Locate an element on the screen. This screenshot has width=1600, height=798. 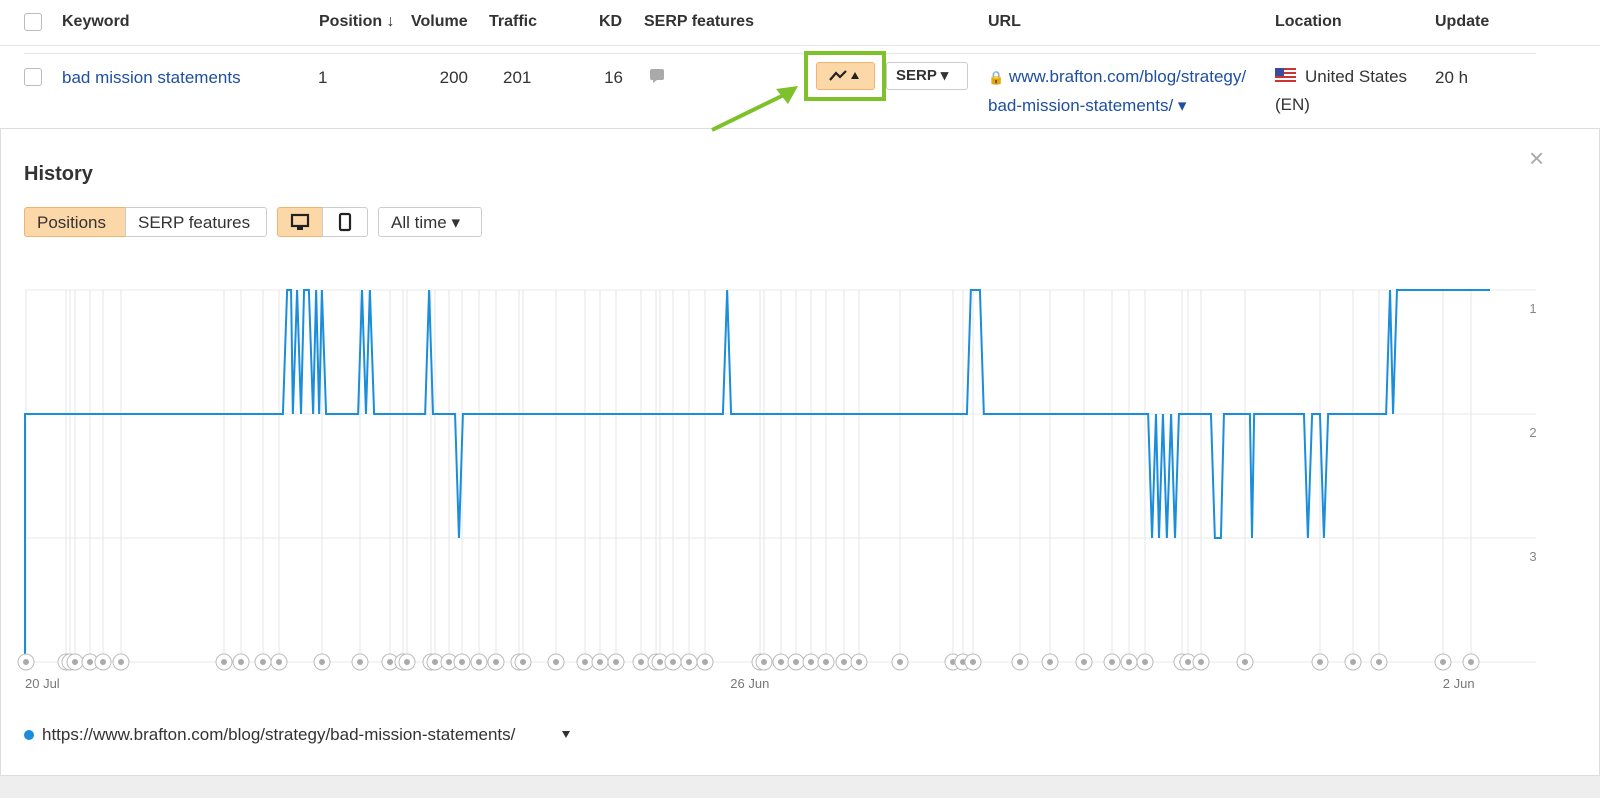
tab: SERP features is located at coordinates (196, 222).